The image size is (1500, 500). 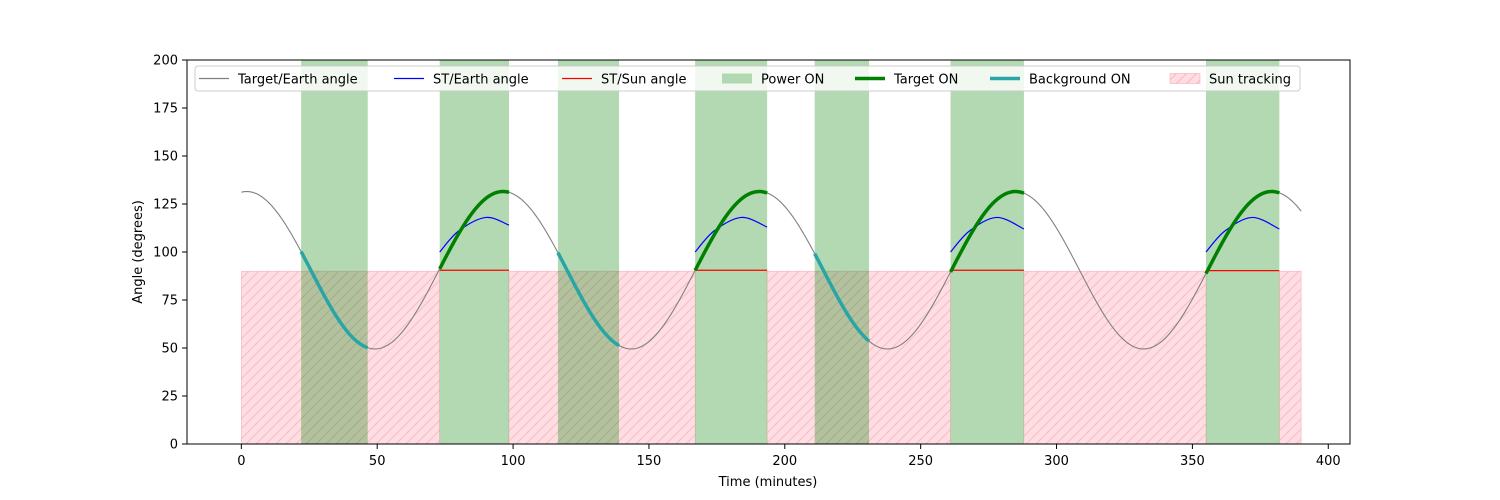 I want to click on y-axis: 0 25 50 75 100 125 150 175 200, so click(x=170, y=253).